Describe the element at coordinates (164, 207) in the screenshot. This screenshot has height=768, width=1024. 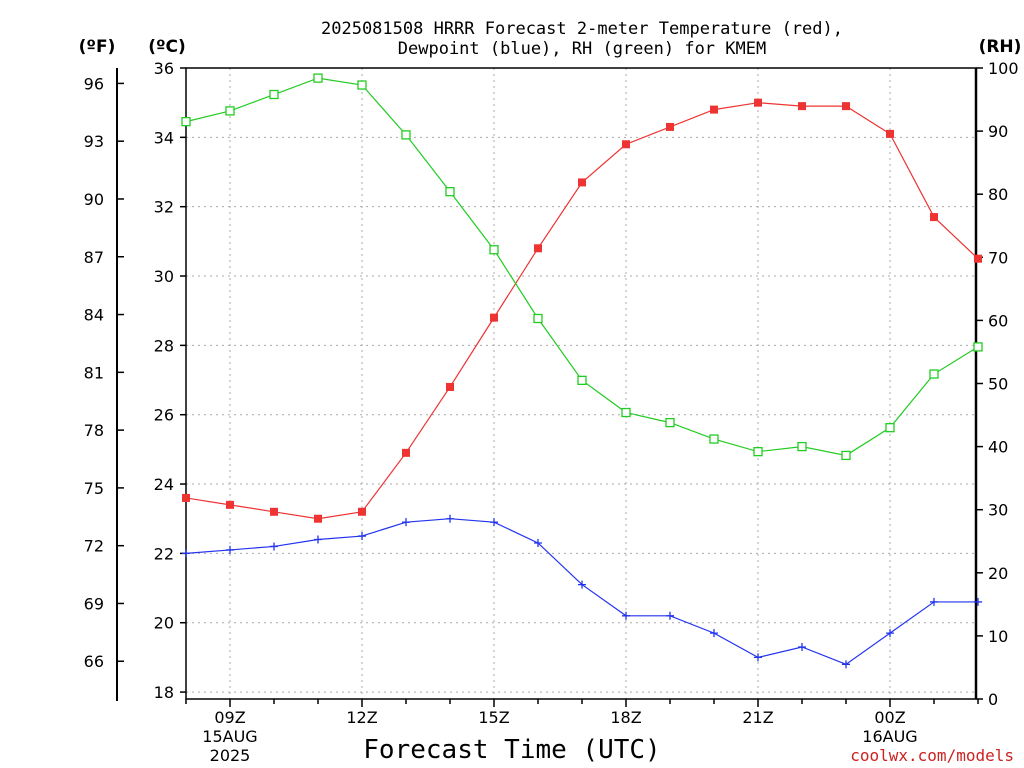
I see `celsius-tick-label: 32` at that location.